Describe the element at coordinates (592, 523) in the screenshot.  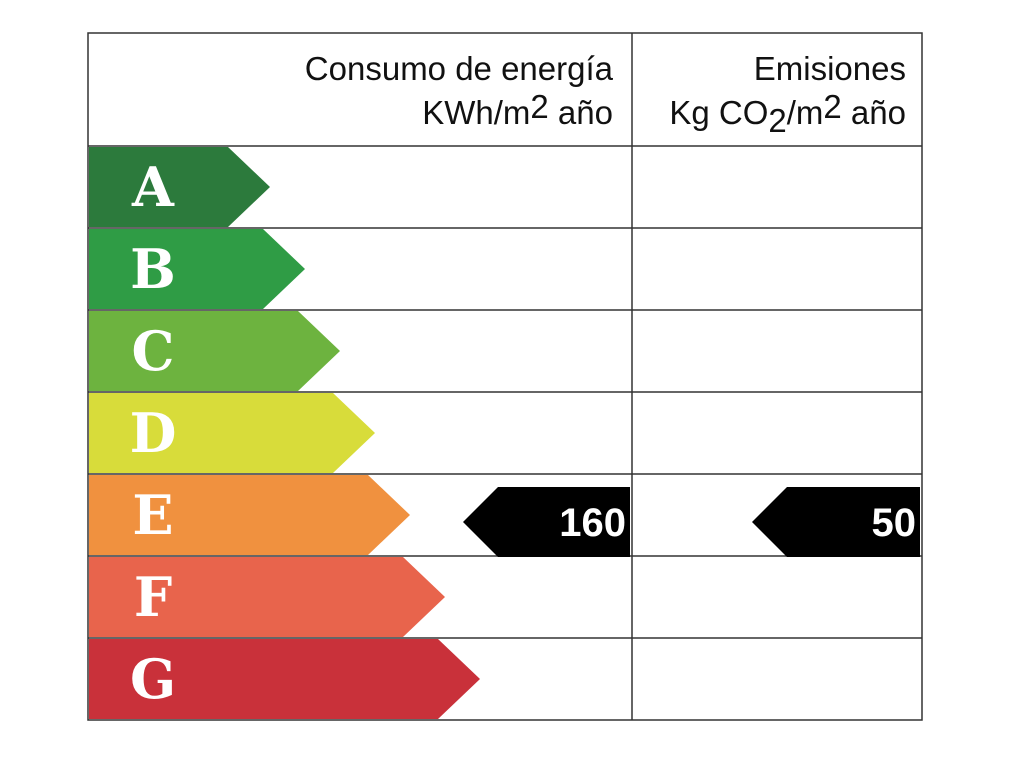
I see `energy-value: 160` at that location.